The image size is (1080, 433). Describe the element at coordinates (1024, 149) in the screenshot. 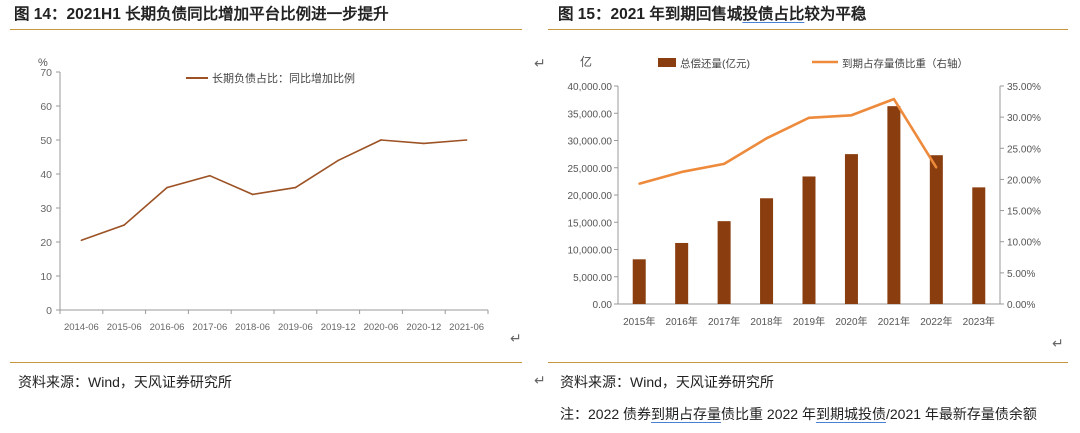

I see `right-right-tick-label: 25.00%` at that location.